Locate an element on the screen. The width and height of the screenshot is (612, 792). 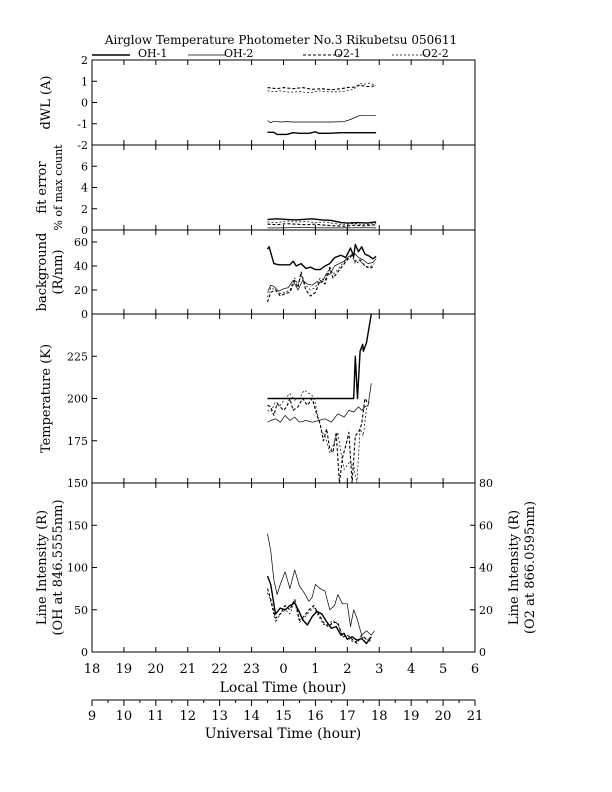
x-tick-label-local: 19 is located at coordinates (124, 669).